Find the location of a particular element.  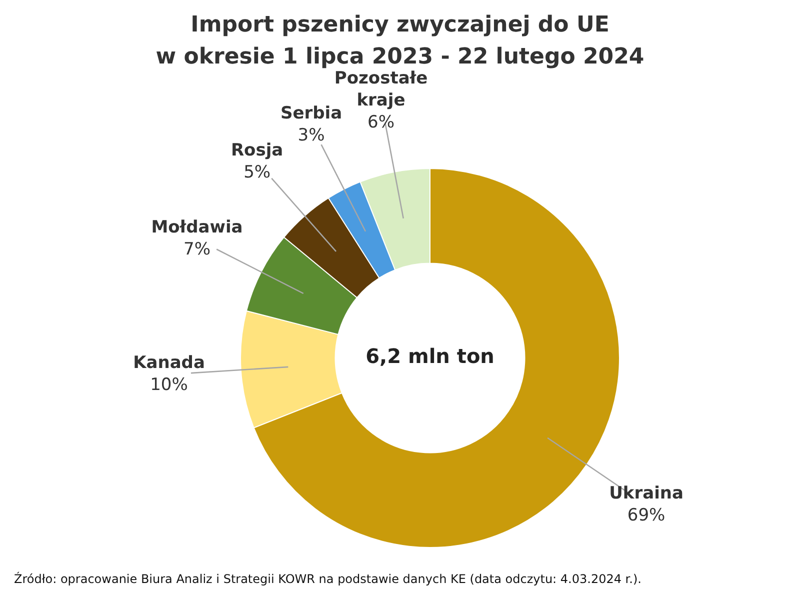

slice-label: Serbia is located at coordinates (311, 113).